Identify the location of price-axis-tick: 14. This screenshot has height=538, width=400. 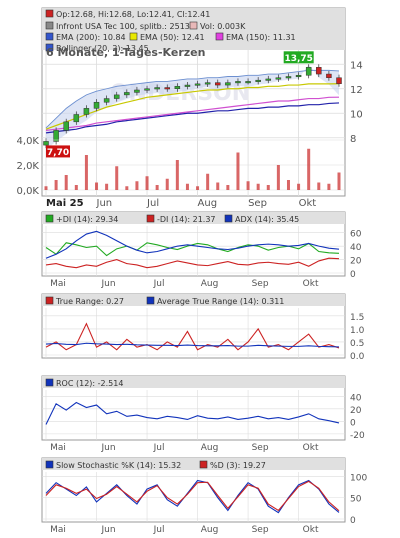
(356, 65).